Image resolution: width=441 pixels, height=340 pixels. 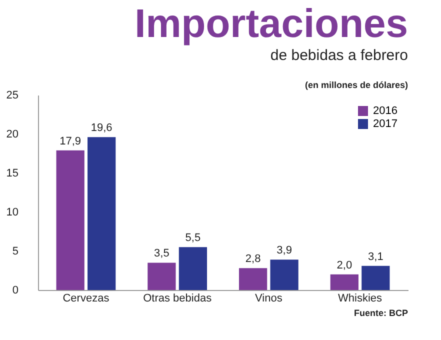 What do you see at coordinates (376, 256) in the screenshot?
I see `data-label: 3,1` at bounding box center [376, 256].